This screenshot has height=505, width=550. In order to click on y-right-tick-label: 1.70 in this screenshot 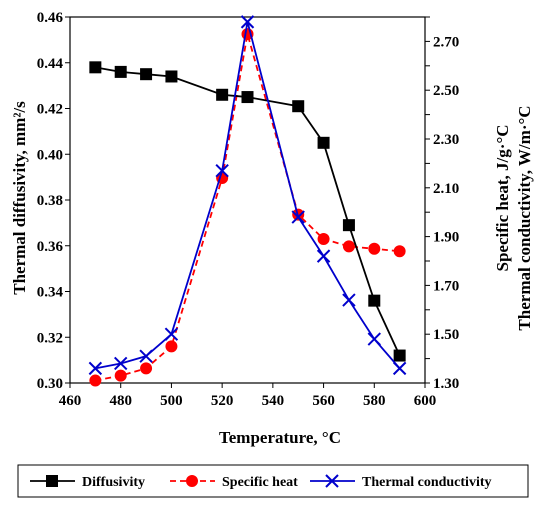, I will do `click(446, 286)`.